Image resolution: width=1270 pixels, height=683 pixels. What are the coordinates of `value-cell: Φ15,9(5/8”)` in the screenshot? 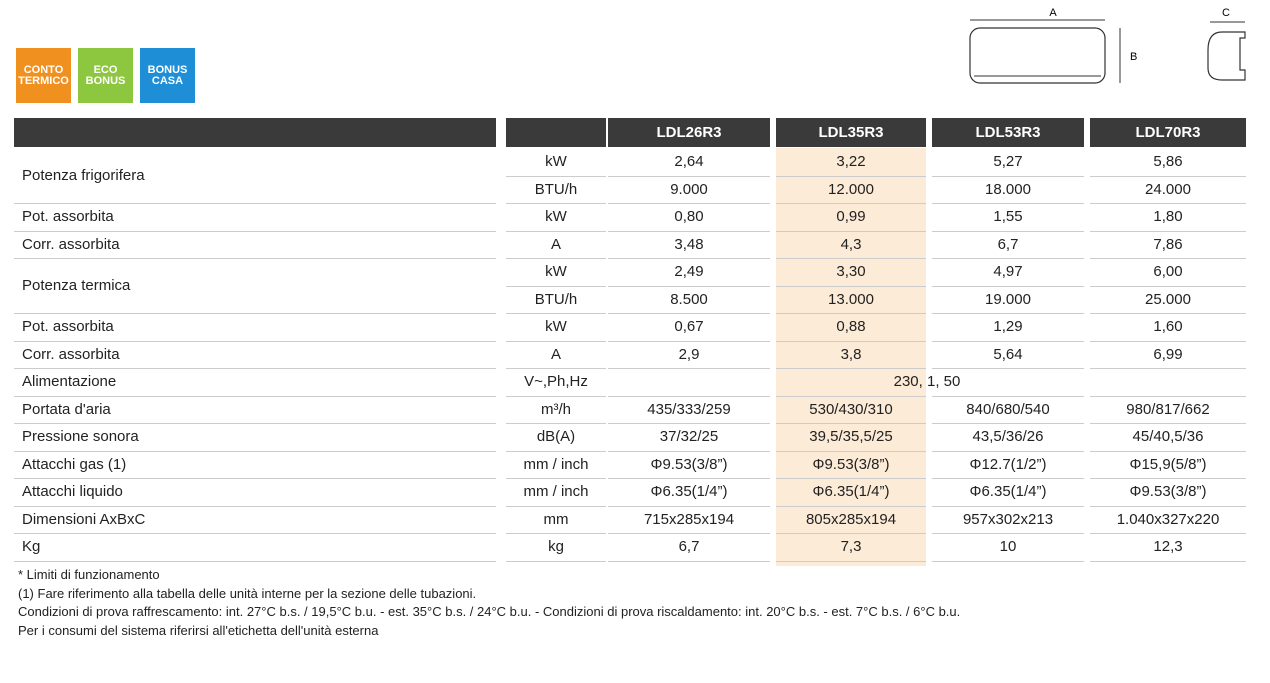 It's located at (1168, 464).